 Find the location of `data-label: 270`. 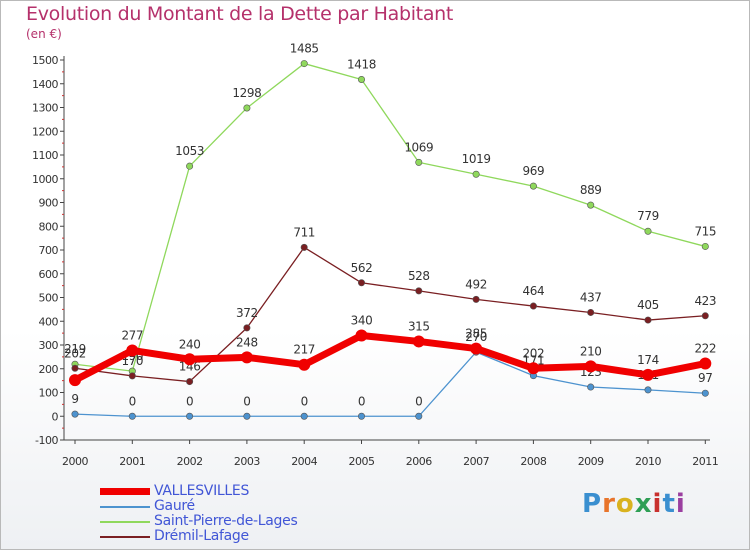

data-label: 270 is located at coordinates (476, 337).